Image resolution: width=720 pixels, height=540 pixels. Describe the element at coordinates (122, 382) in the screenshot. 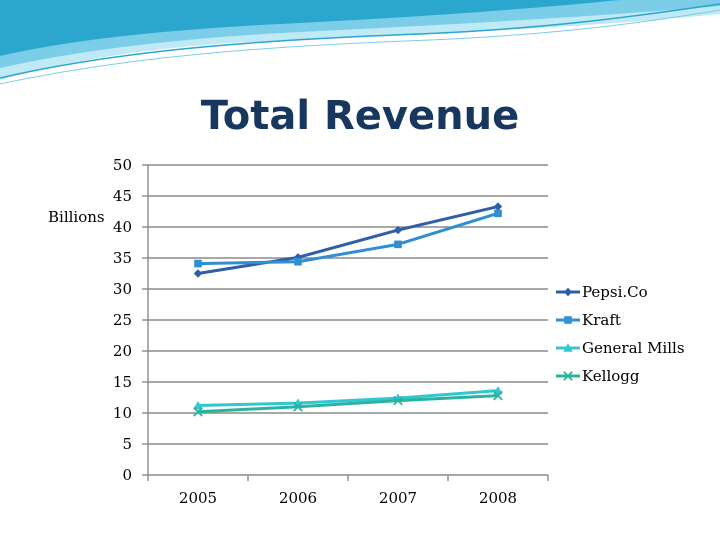

I see `y-tick-label: 15` at that location.